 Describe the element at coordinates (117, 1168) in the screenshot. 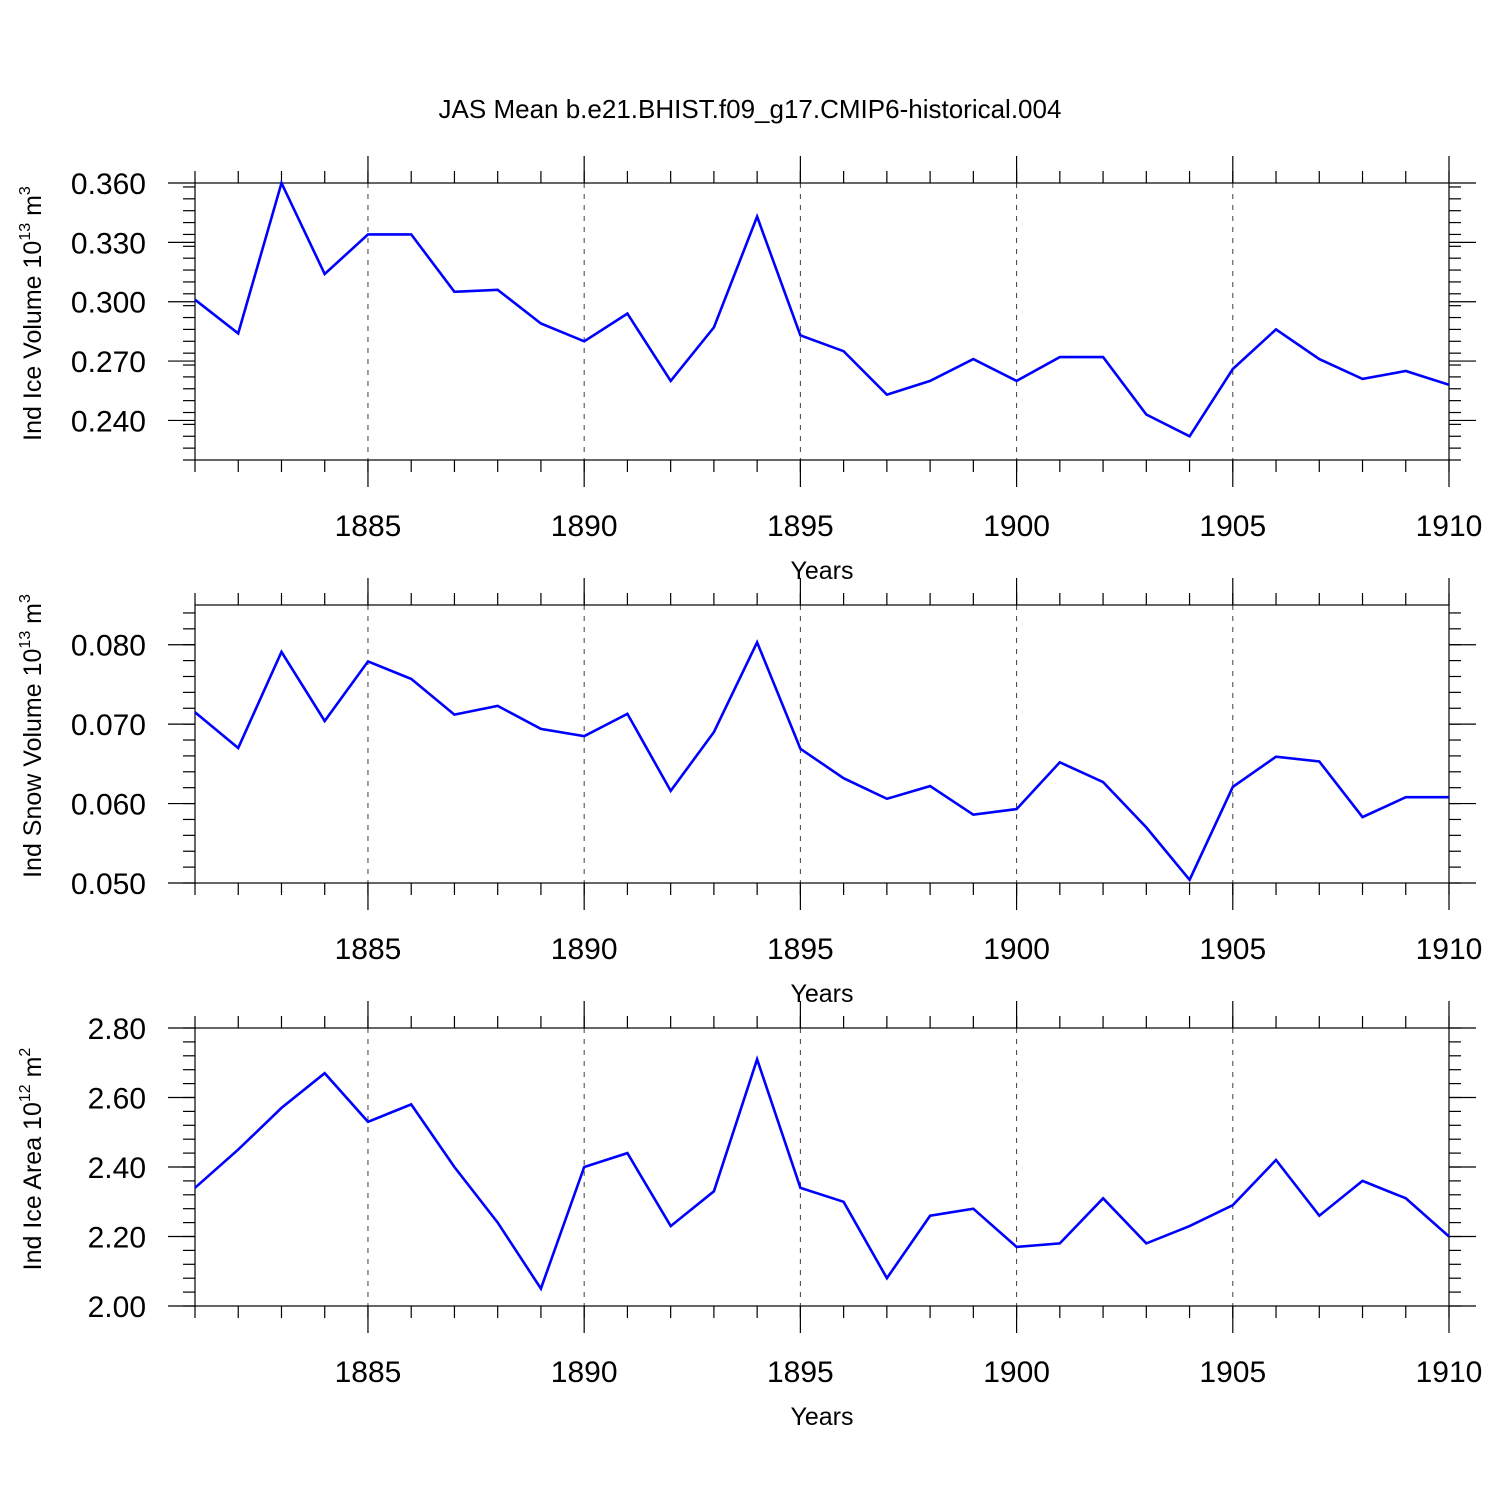

I see `y-tick-label: 2.40` at that location.